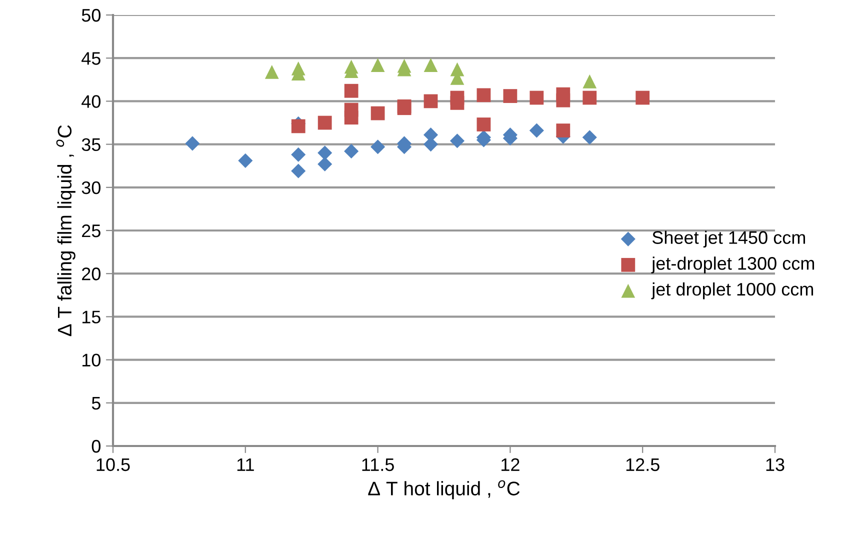  I want to click on y-tick-label: 45, so click(91, 58).